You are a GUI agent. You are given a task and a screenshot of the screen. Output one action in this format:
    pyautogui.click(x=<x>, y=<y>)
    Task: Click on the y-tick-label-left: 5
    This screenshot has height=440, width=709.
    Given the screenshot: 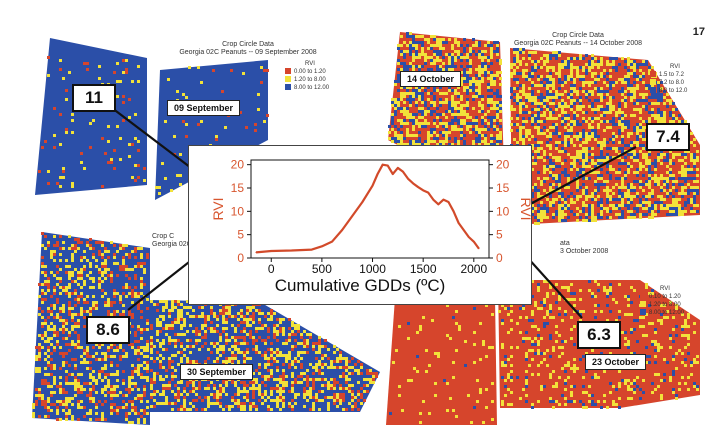 What is the action you would take?
    pyautogui.click(x=240, y=235)
    